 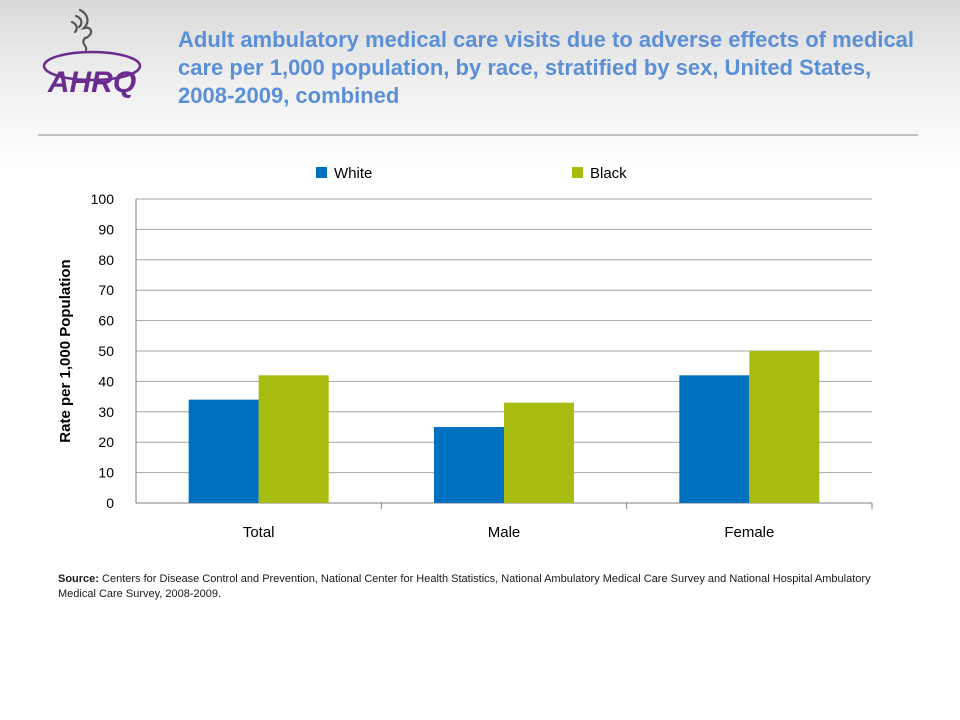 What do you see at coordinates (469, 465) in the screenshot?
I see `bar-white-male` at bounding box center [469, 465].